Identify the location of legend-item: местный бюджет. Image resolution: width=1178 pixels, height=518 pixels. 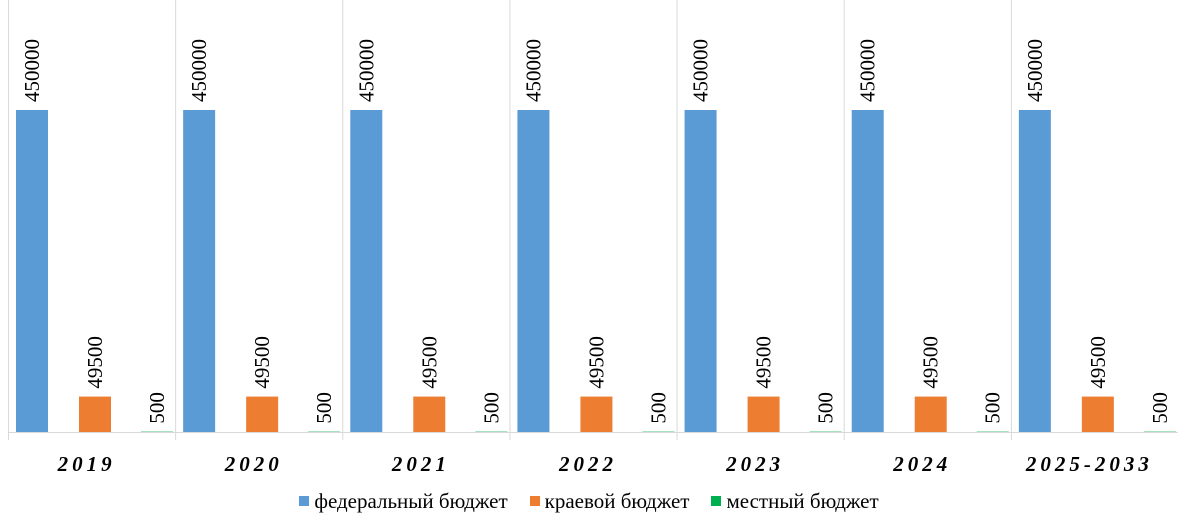
(795, 501).